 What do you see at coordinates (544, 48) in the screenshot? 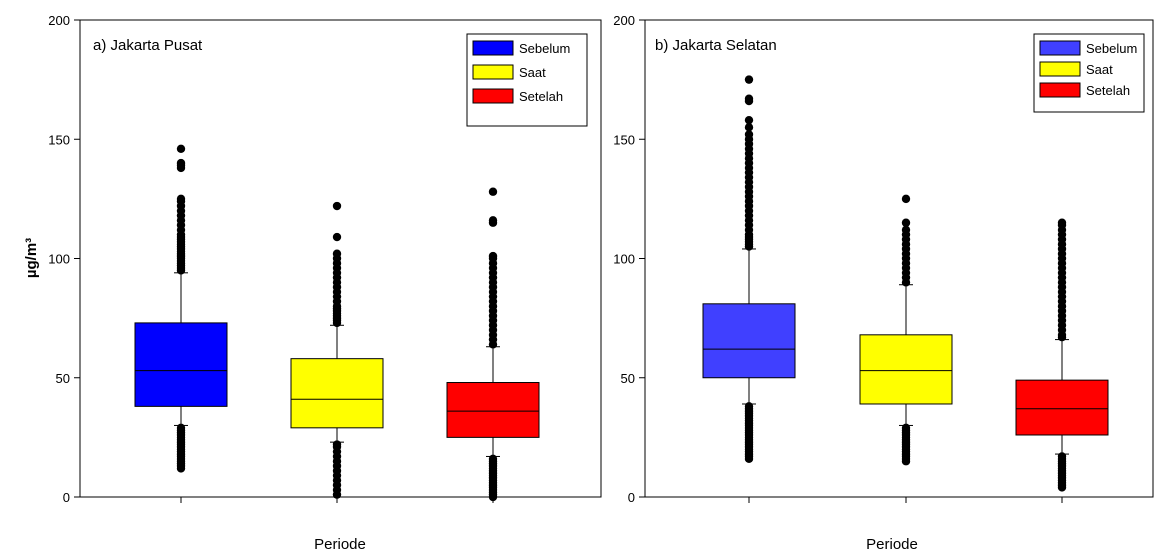
I see `legend-label-a-0: Sebelum` at bounding box center [544, 48].